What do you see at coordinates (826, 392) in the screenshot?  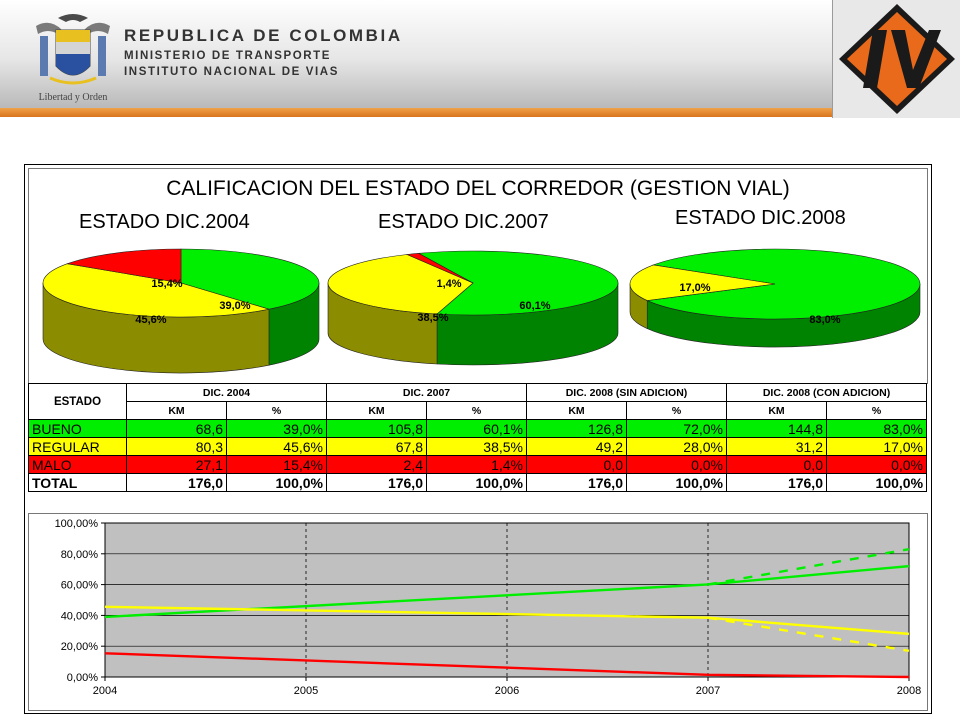 I see `header-dic-2008-con: DIC. 2008 (CON ADICION)` at bounding box center [826, 392].